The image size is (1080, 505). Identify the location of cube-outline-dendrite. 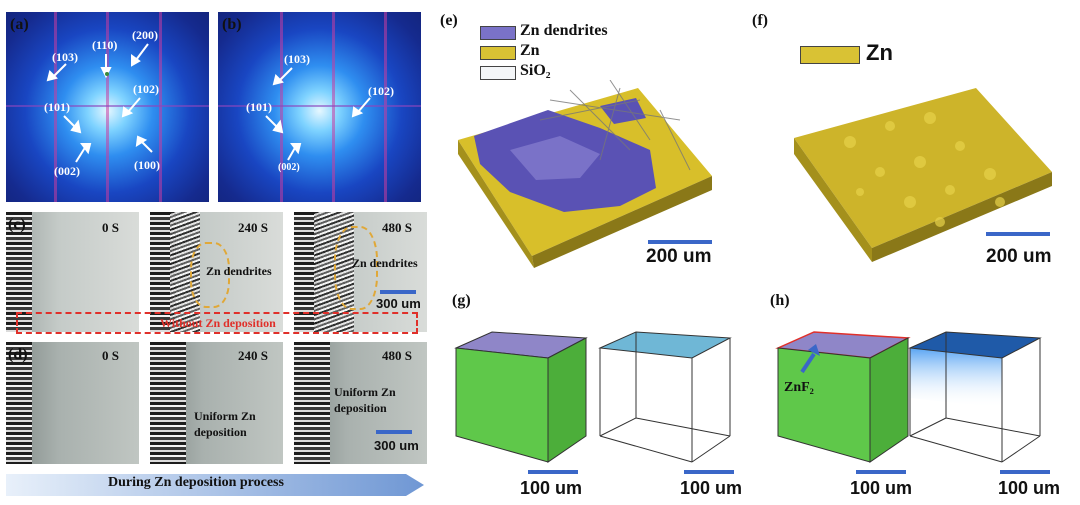
(665, 397).